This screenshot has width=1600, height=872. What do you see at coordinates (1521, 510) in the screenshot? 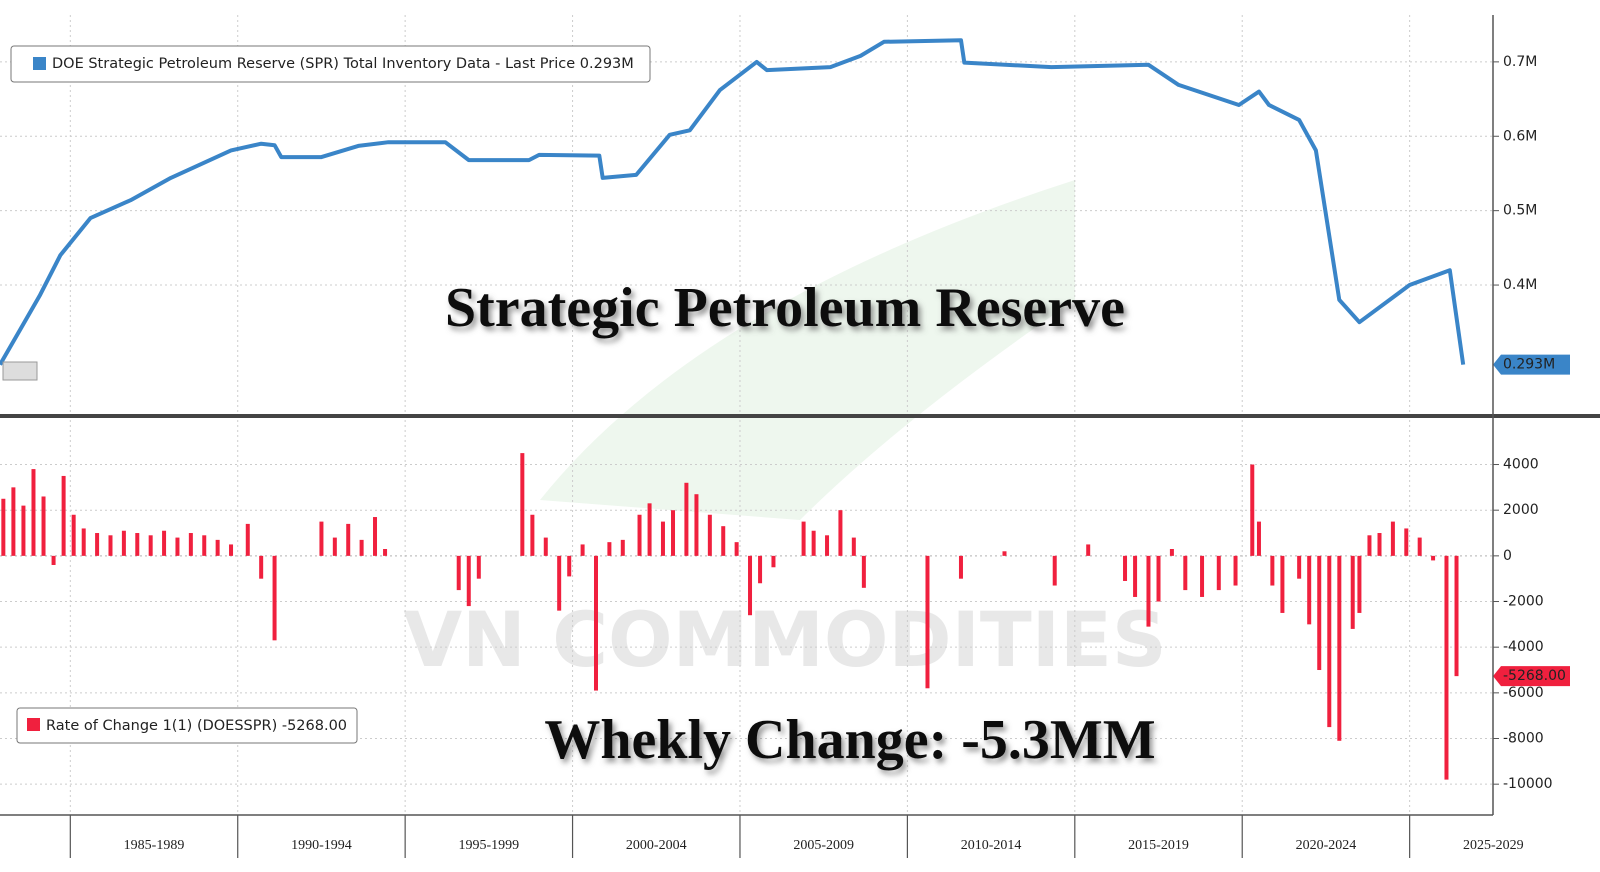
I see `y-tick-label: 2000` at bounding box center [1521, 510].